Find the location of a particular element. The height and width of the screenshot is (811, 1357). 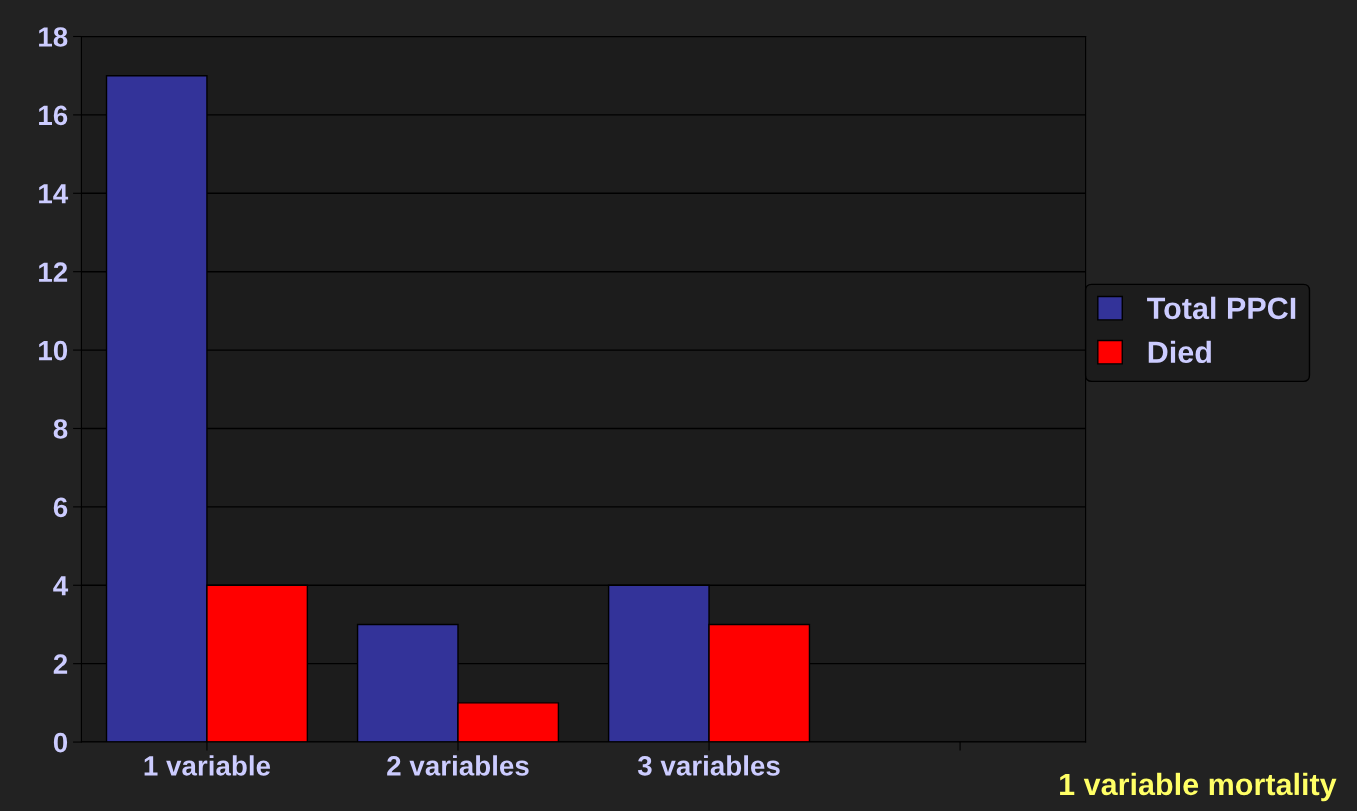

x-tick-label: 1 variable is located at coordinates (207, 765).